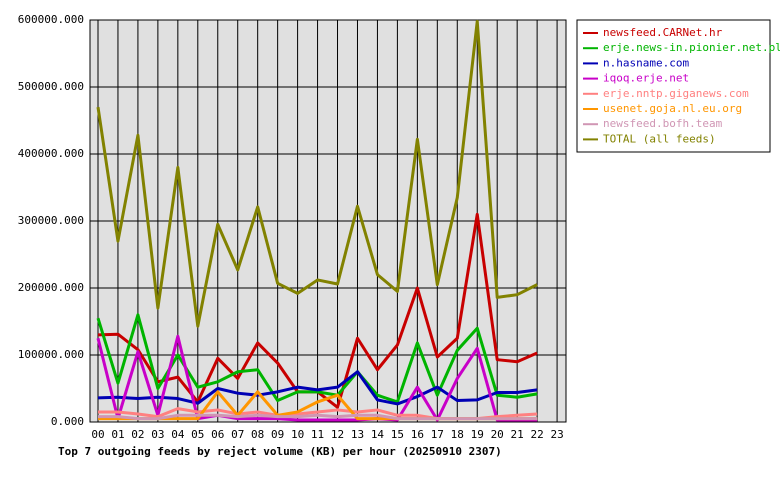  What do you see at coordinates (663, 32) in the screenshot?
I see `legend-label: newsfeed.CARNet.hr` at bounding box center [663, 32].